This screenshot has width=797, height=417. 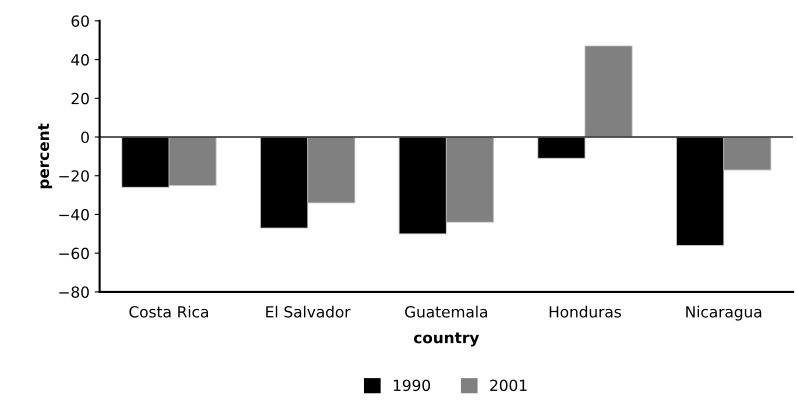 I want to click on y-tick-label: 40, so click(x=80, y=60).